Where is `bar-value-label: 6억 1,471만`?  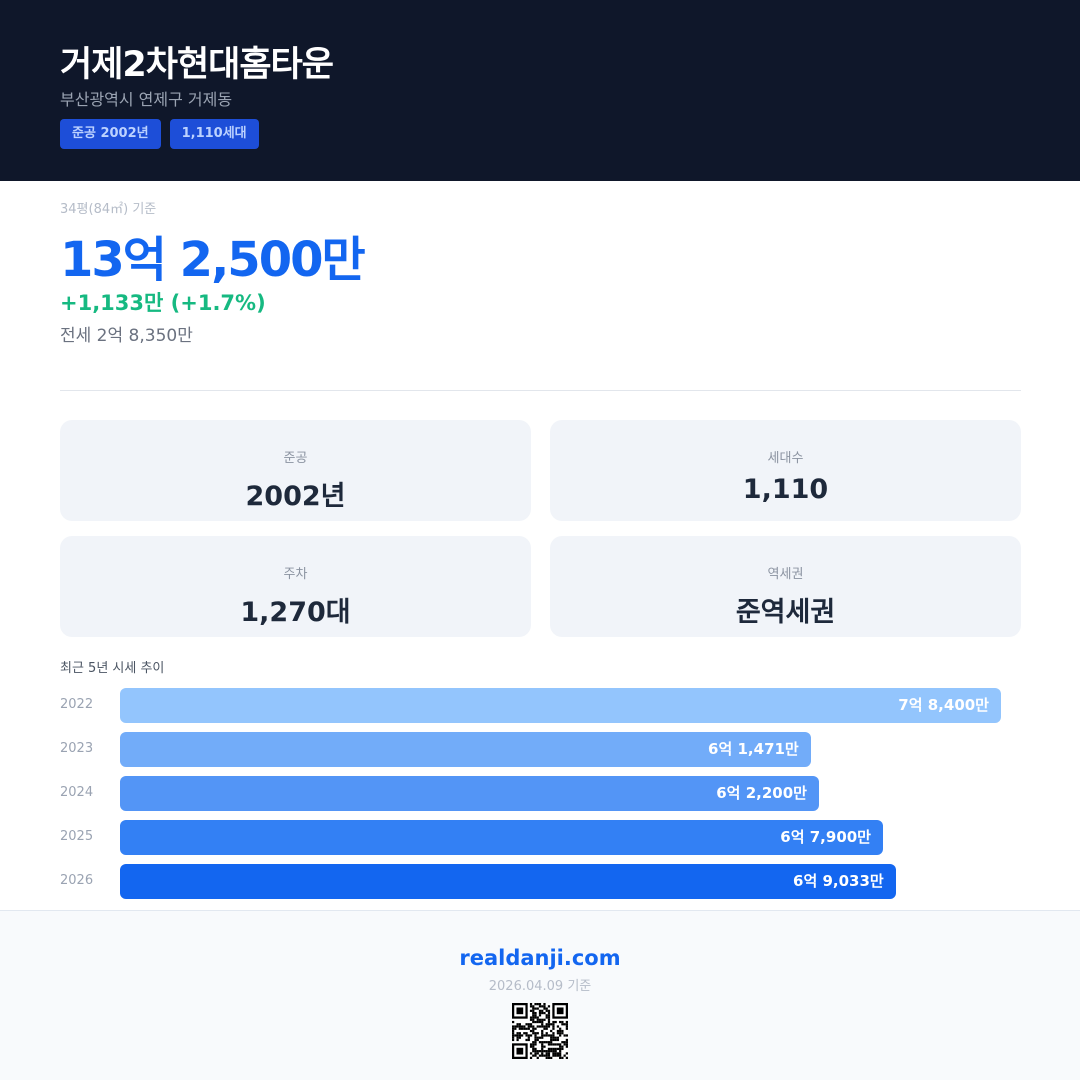
bar-value-label: 6억 1,471만 is located at coordinates (753, 749).